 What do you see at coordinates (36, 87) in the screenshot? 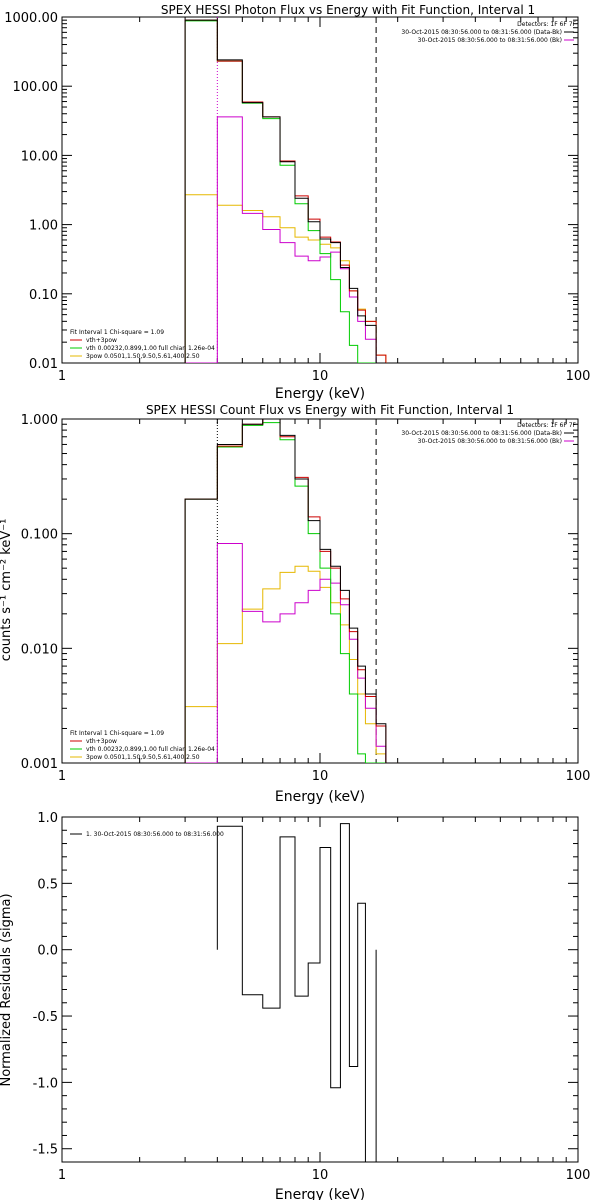
I see `photon-flux-y-tick-label: 100.00` at bounding box center [36, 87].